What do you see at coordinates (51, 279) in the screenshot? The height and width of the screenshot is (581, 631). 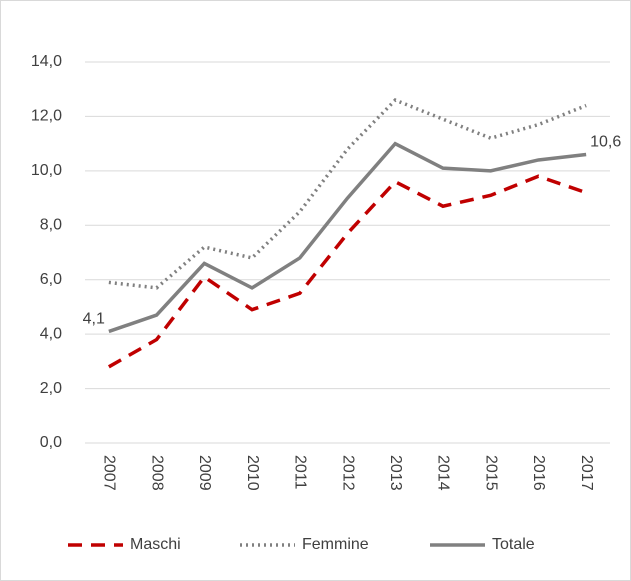 I see `y-tick-label: 6,0` at bounding box center [51, 279].